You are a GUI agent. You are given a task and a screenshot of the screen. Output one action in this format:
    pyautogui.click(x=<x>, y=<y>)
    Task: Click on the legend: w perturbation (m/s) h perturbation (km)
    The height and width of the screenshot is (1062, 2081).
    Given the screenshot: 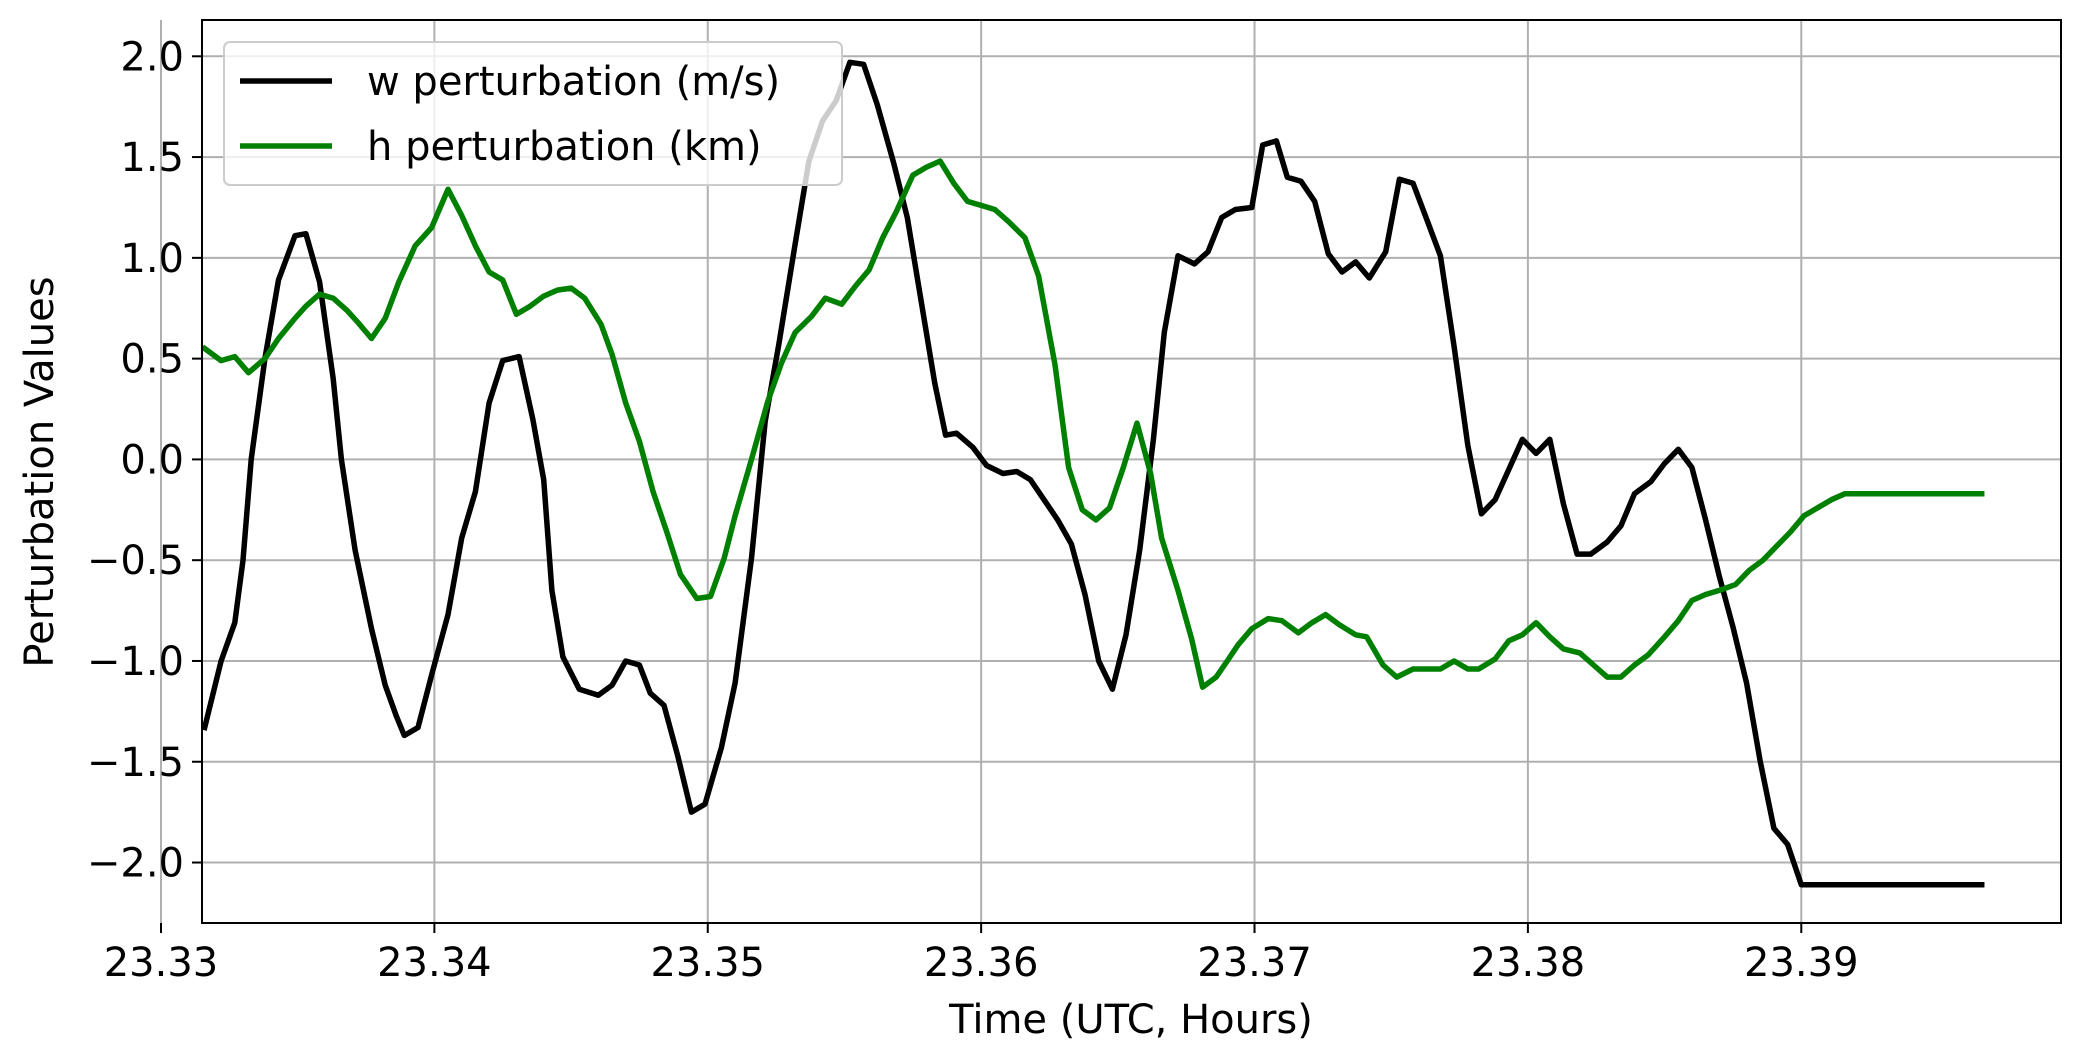 What is the action you would take?
    pyautogui.click(x=533, y=113)
    